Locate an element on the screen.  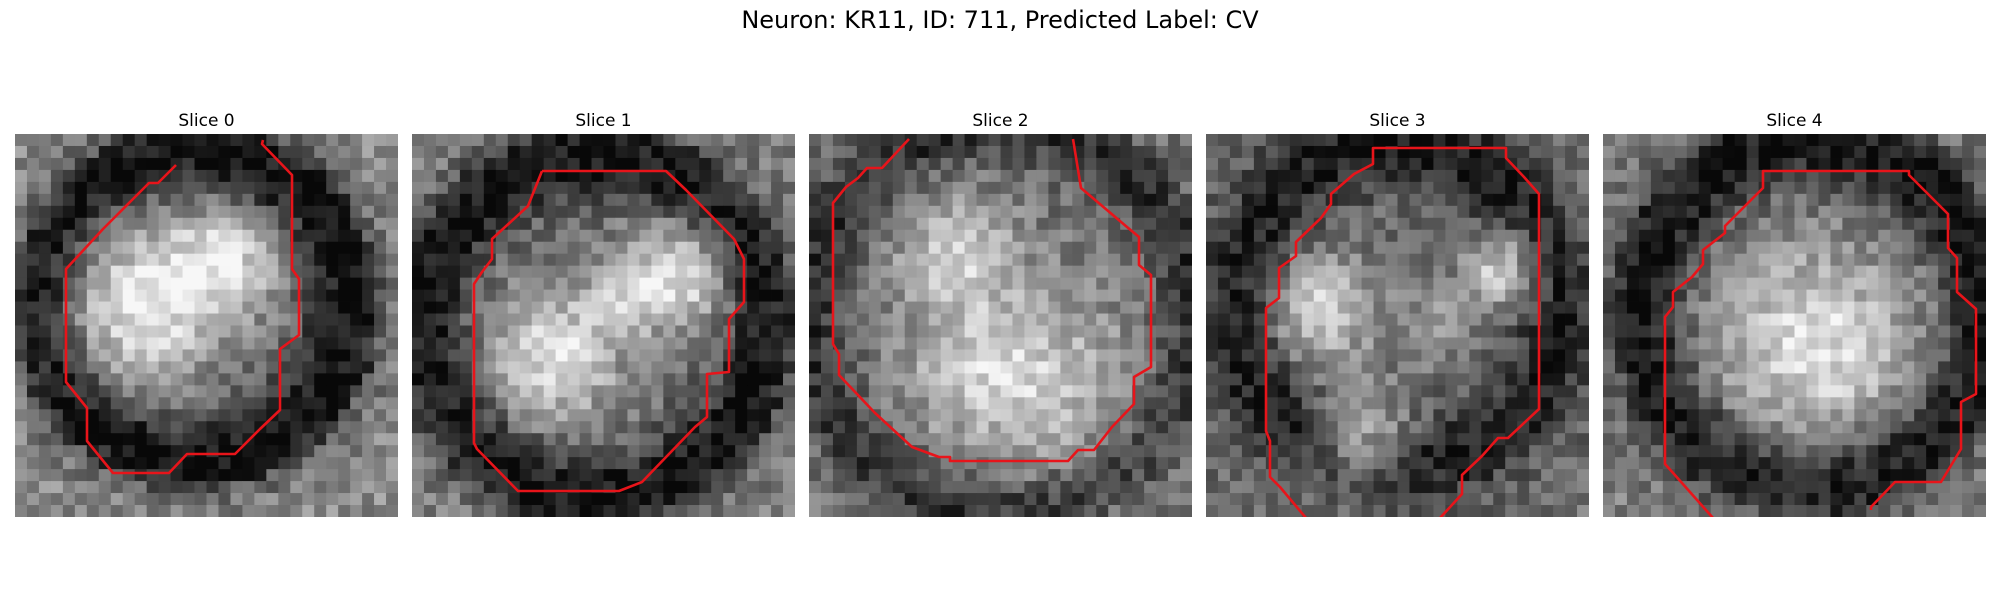
slice-panel-1: Slice 1 is located at coordinates (603, 312).